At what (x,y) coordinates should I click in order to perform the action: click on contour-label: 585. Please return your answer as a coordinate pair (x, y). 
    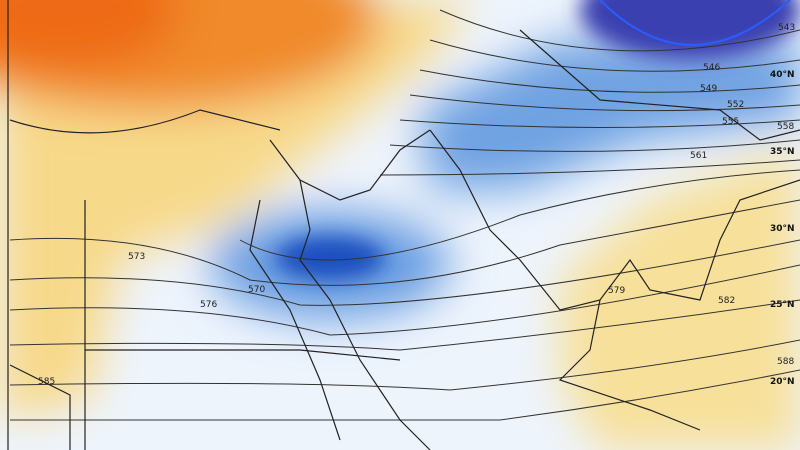
    Looking at the image, I should click on (46, 382).